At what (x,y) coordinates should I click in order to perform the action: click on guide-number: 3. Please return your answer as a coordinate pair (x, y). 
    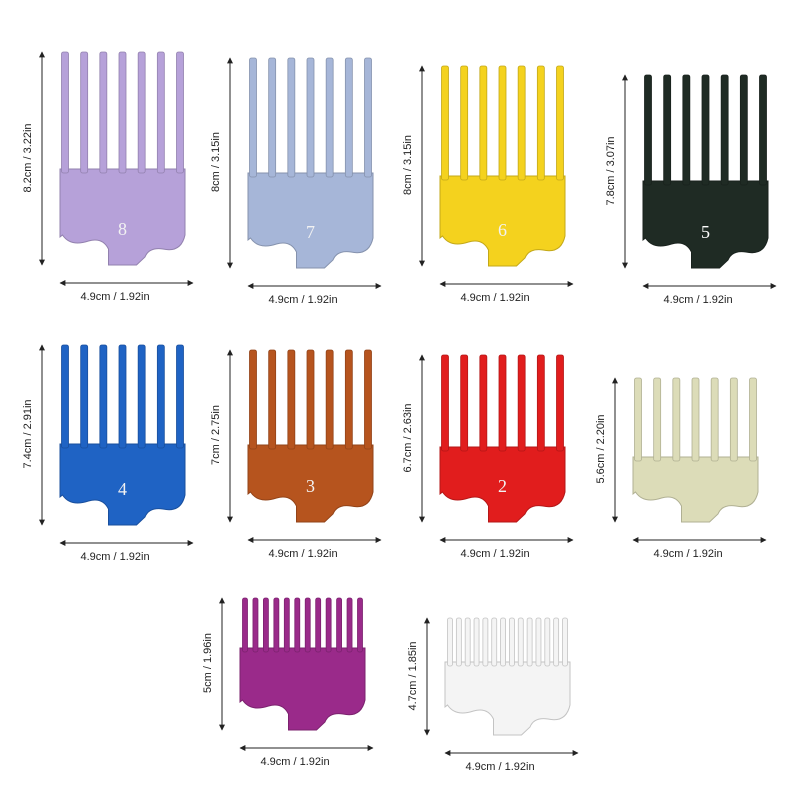
    Looking at the image, I should click on (310, 486).